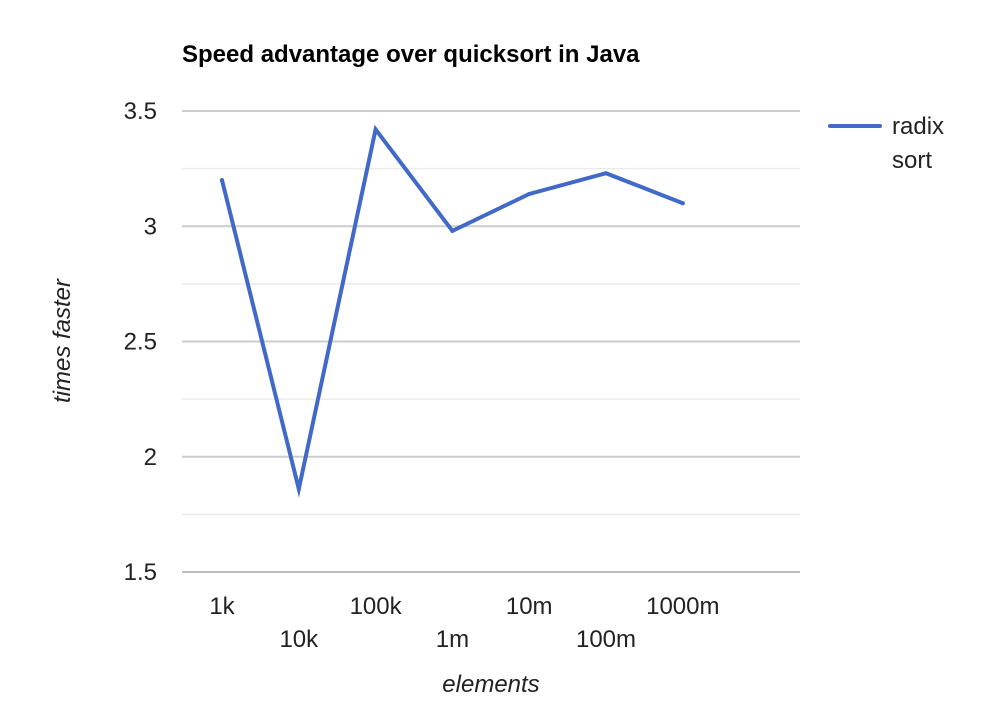  Describe the element at coordinates (682, 606) in the screenshot. I see `x-tick-label: 1000m` at that location.